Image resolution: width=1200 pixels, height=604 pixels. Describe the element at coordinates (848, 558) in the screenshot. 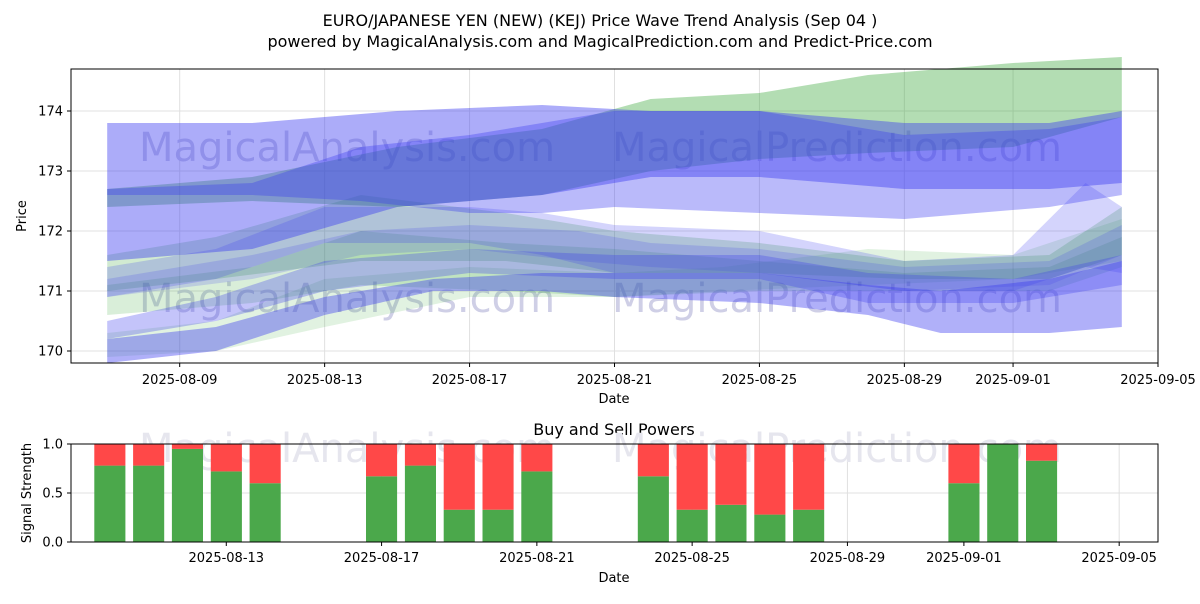

I see `buy-sell-x-tick-label: 2025-08-29` at that location.